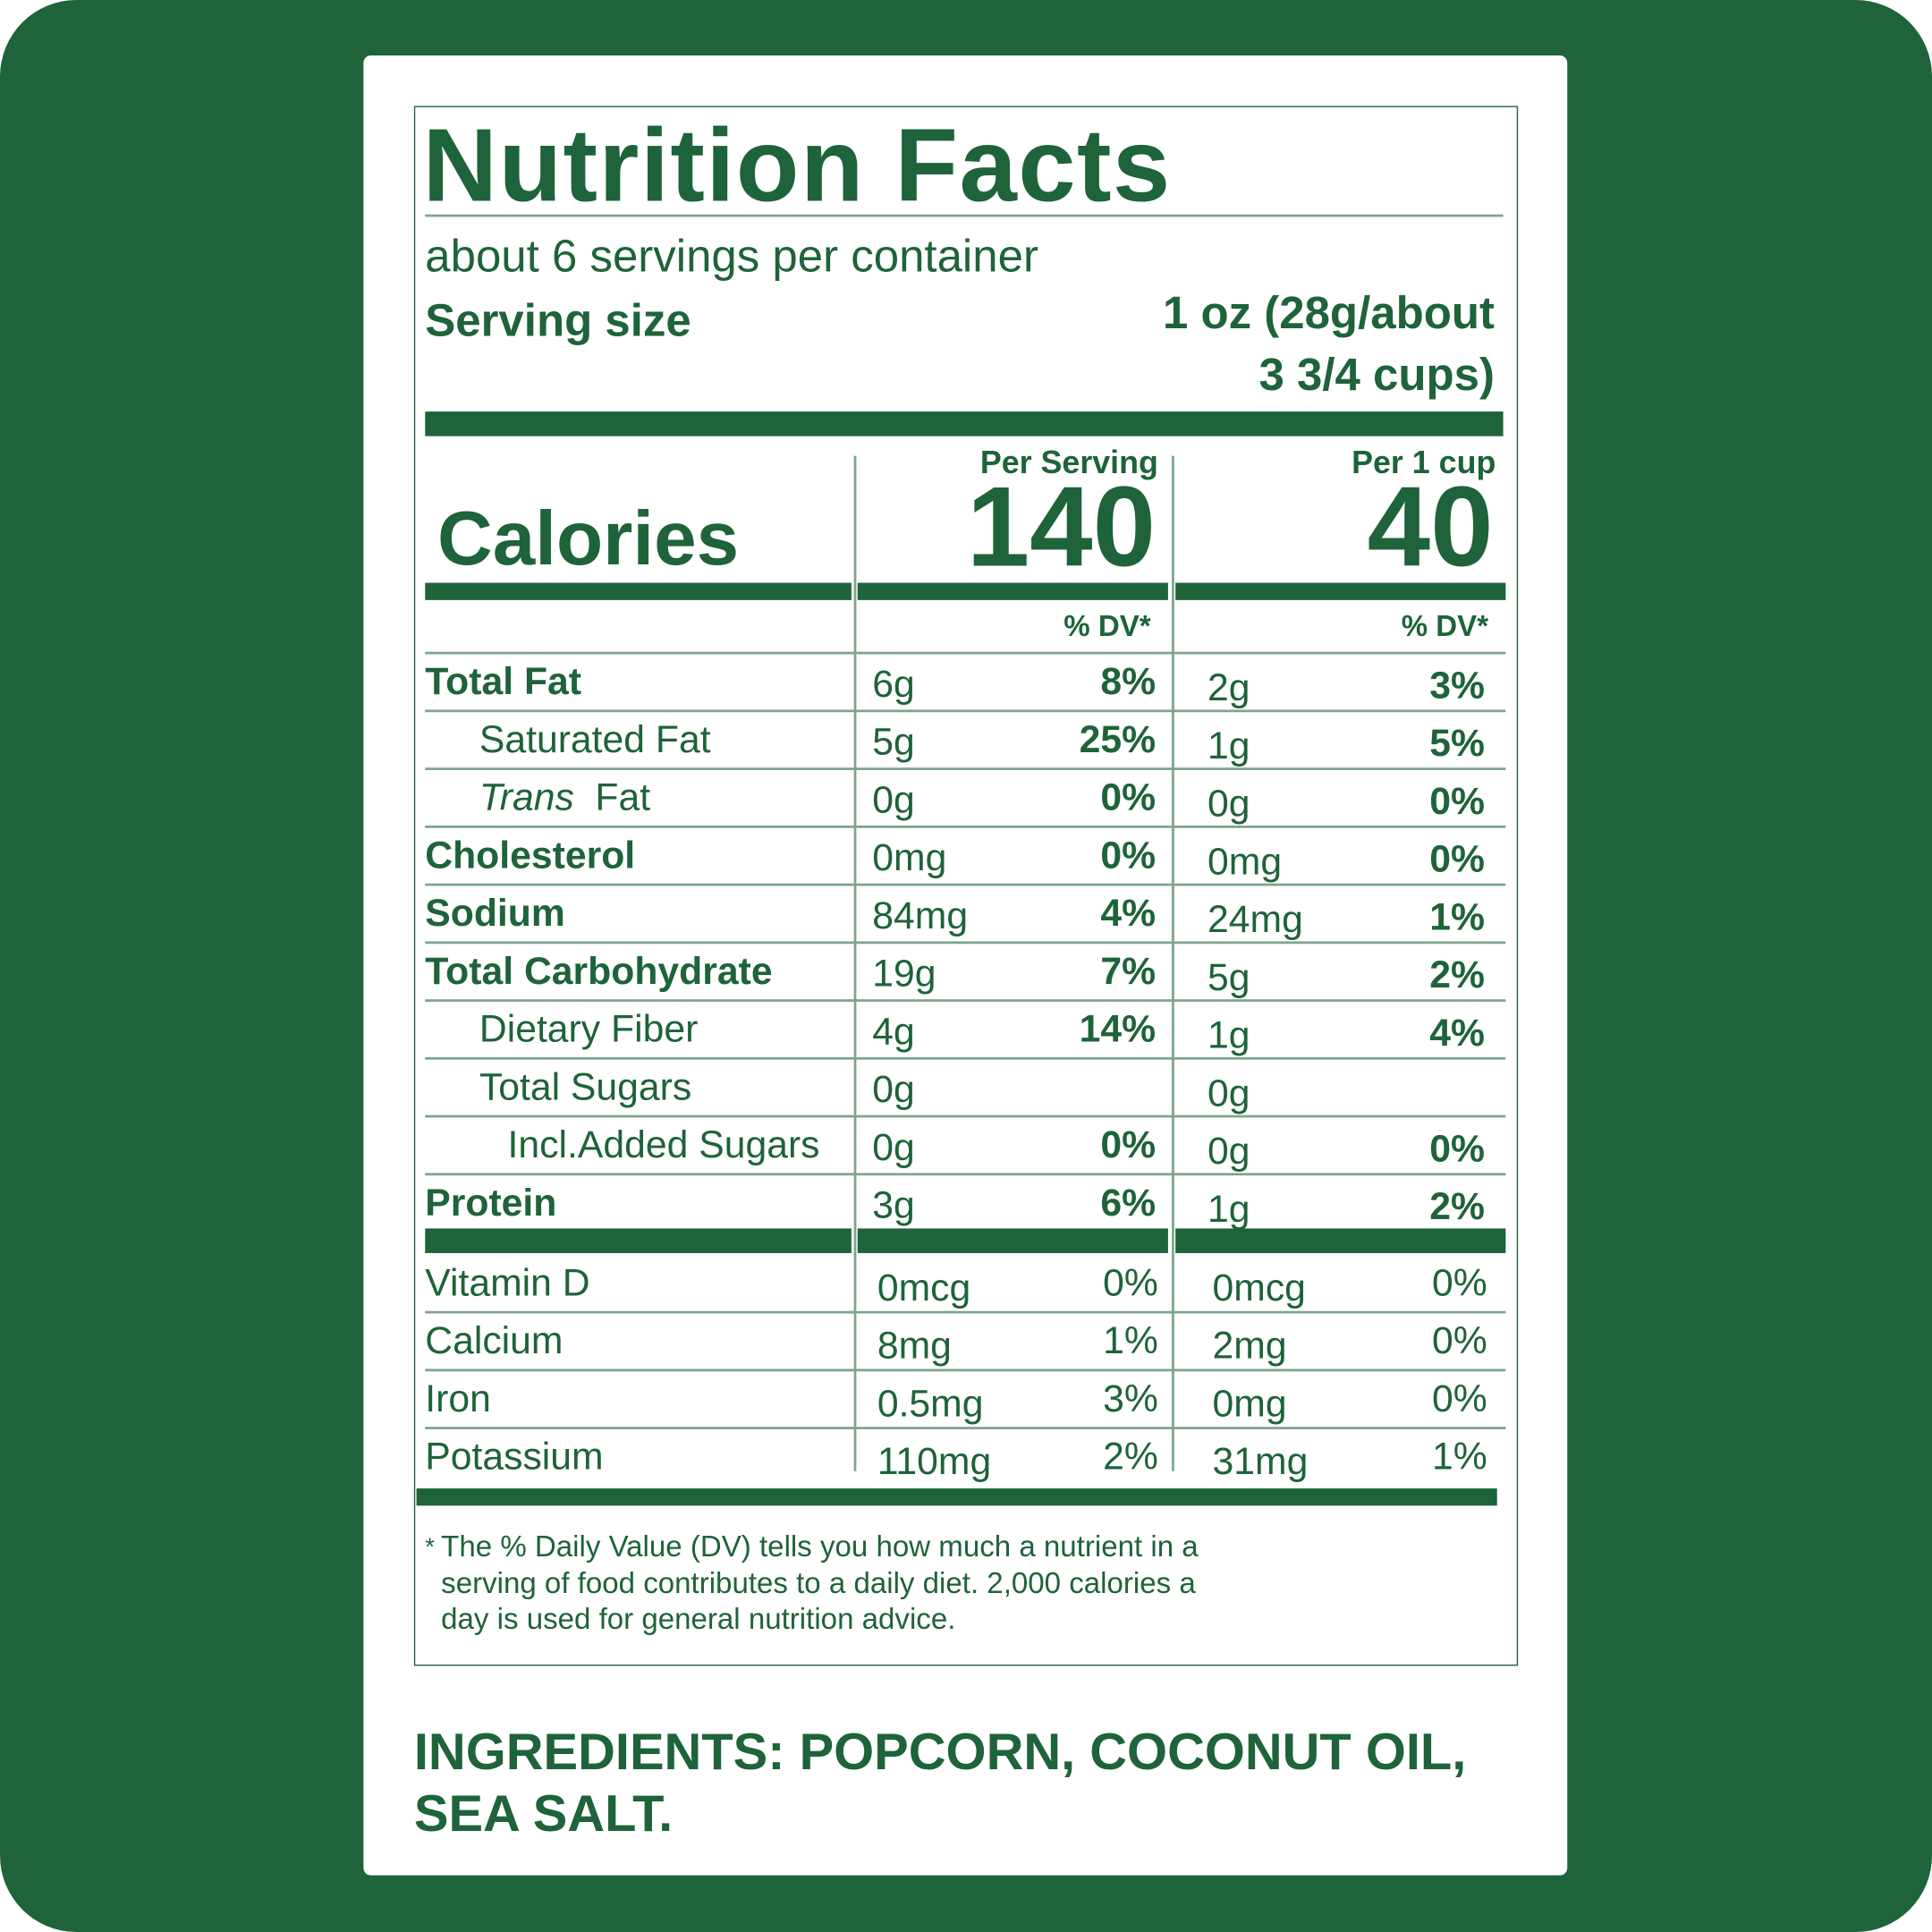  Describe the element at coordinates (585, 1086) in the screenshot. I see `nutrient-name: Total Sugars` at that location.